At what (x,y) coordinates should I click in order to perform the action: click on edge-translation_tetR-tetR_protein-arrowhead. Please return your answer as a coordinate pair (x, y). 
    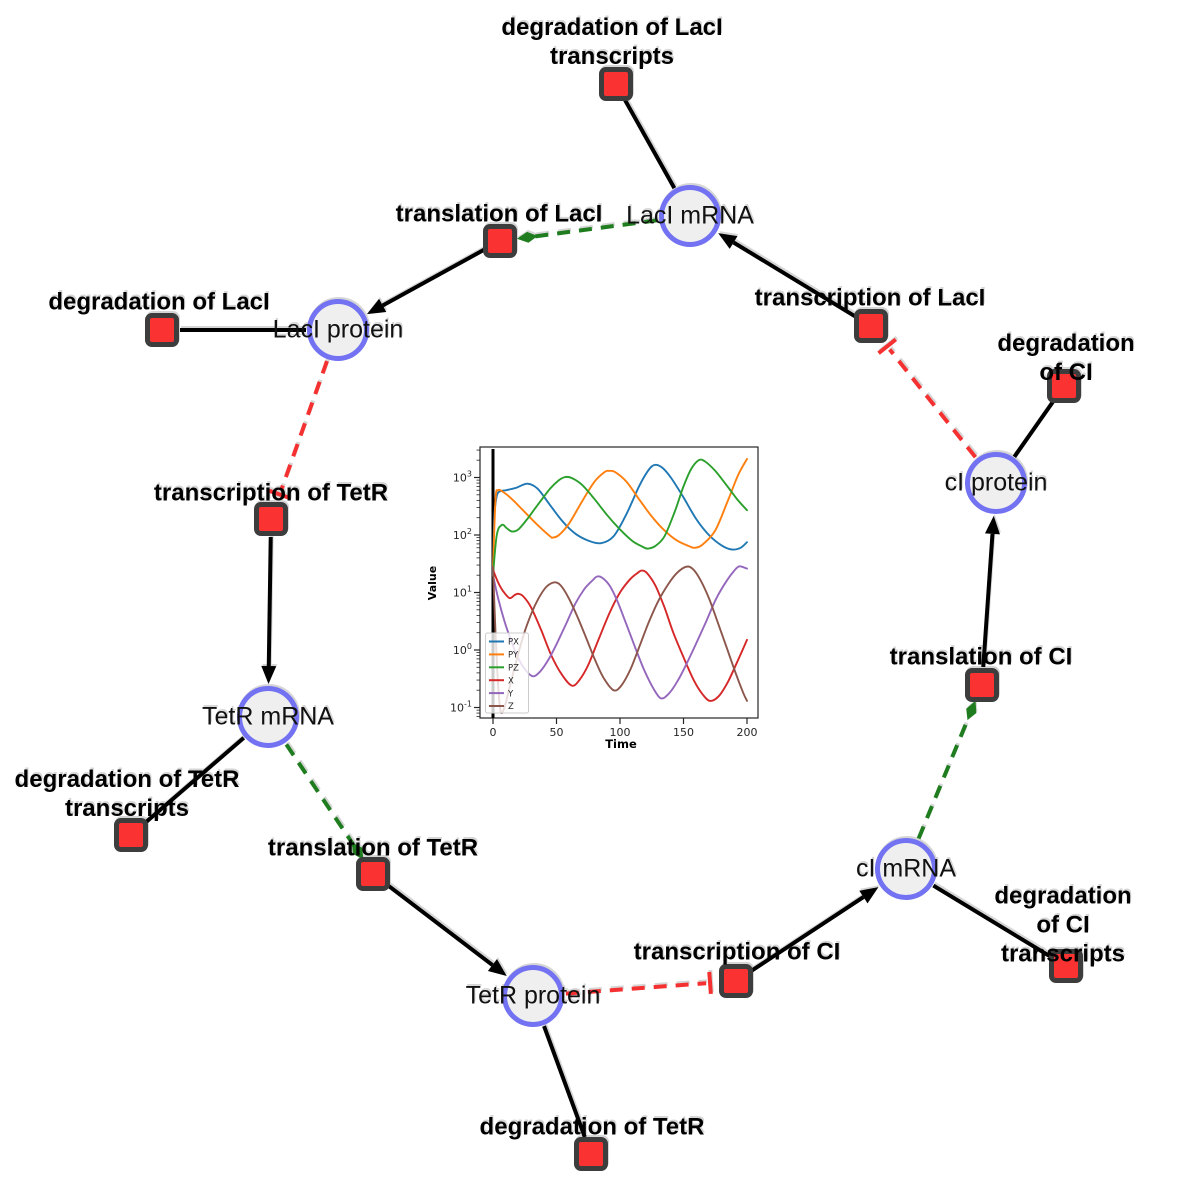
    Looking at the image, I should click on (497, 967).